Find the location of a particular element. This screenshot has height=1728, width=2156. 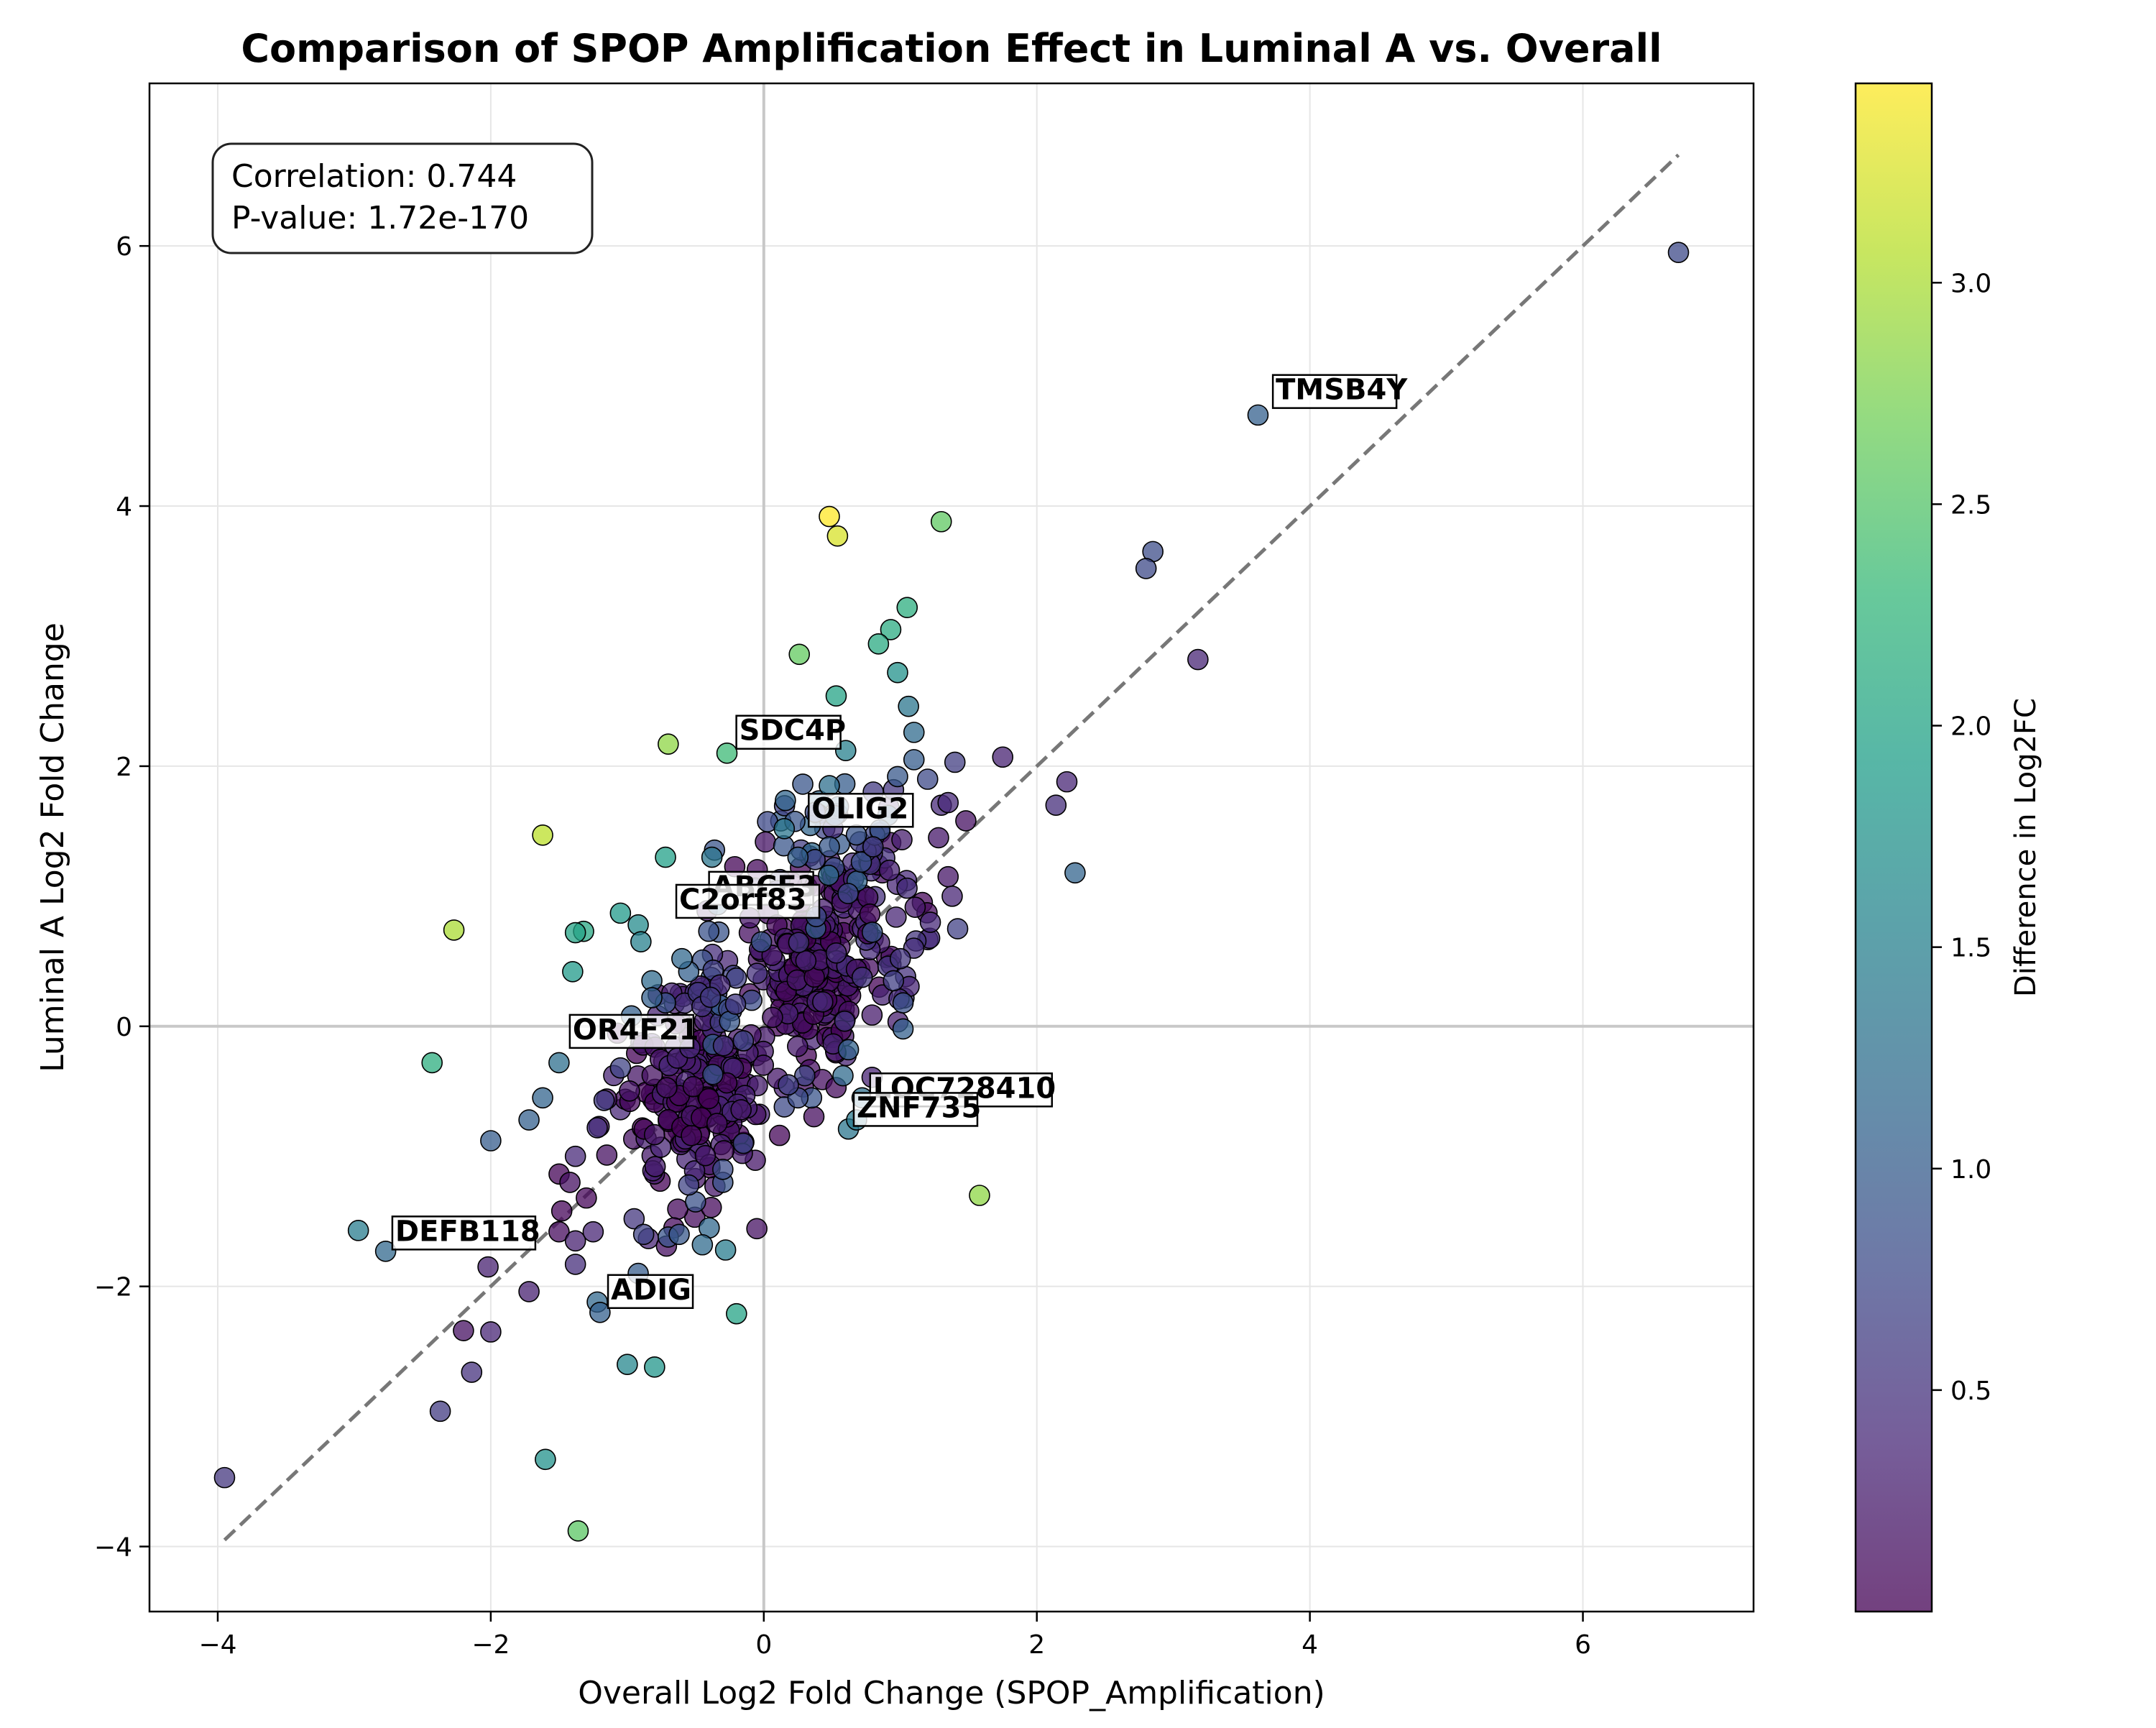

gene-label-tmsb4y: TMSB4Y is located at coordinates (1339, 391).